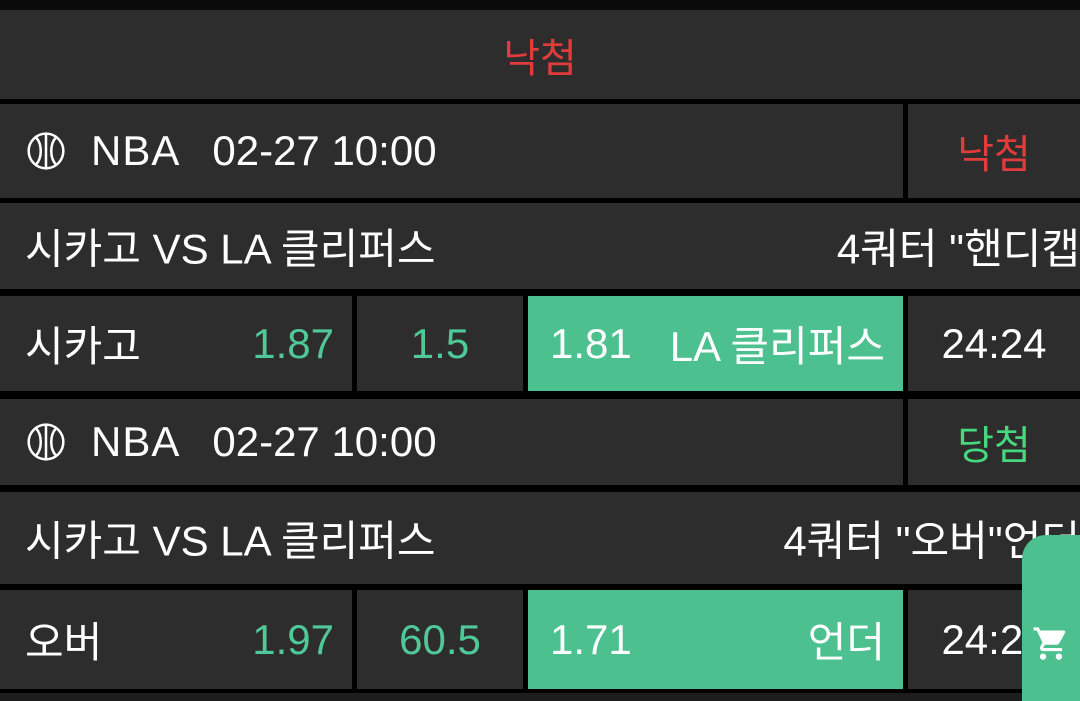  Describe the element at coordinates (540, 538) in the screenshot. I see `match-row: 시카고 VS LA 클리퍼스 4쿼터 "오버"언더` at that location.